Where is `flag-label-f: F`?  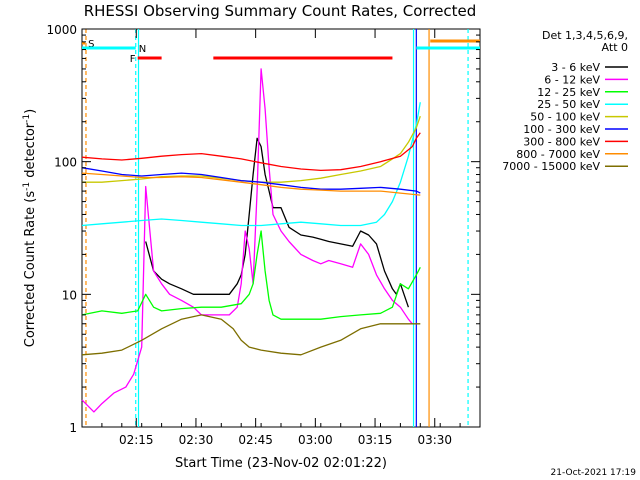
flag-label-f: F is located at coordinates (133, 59).